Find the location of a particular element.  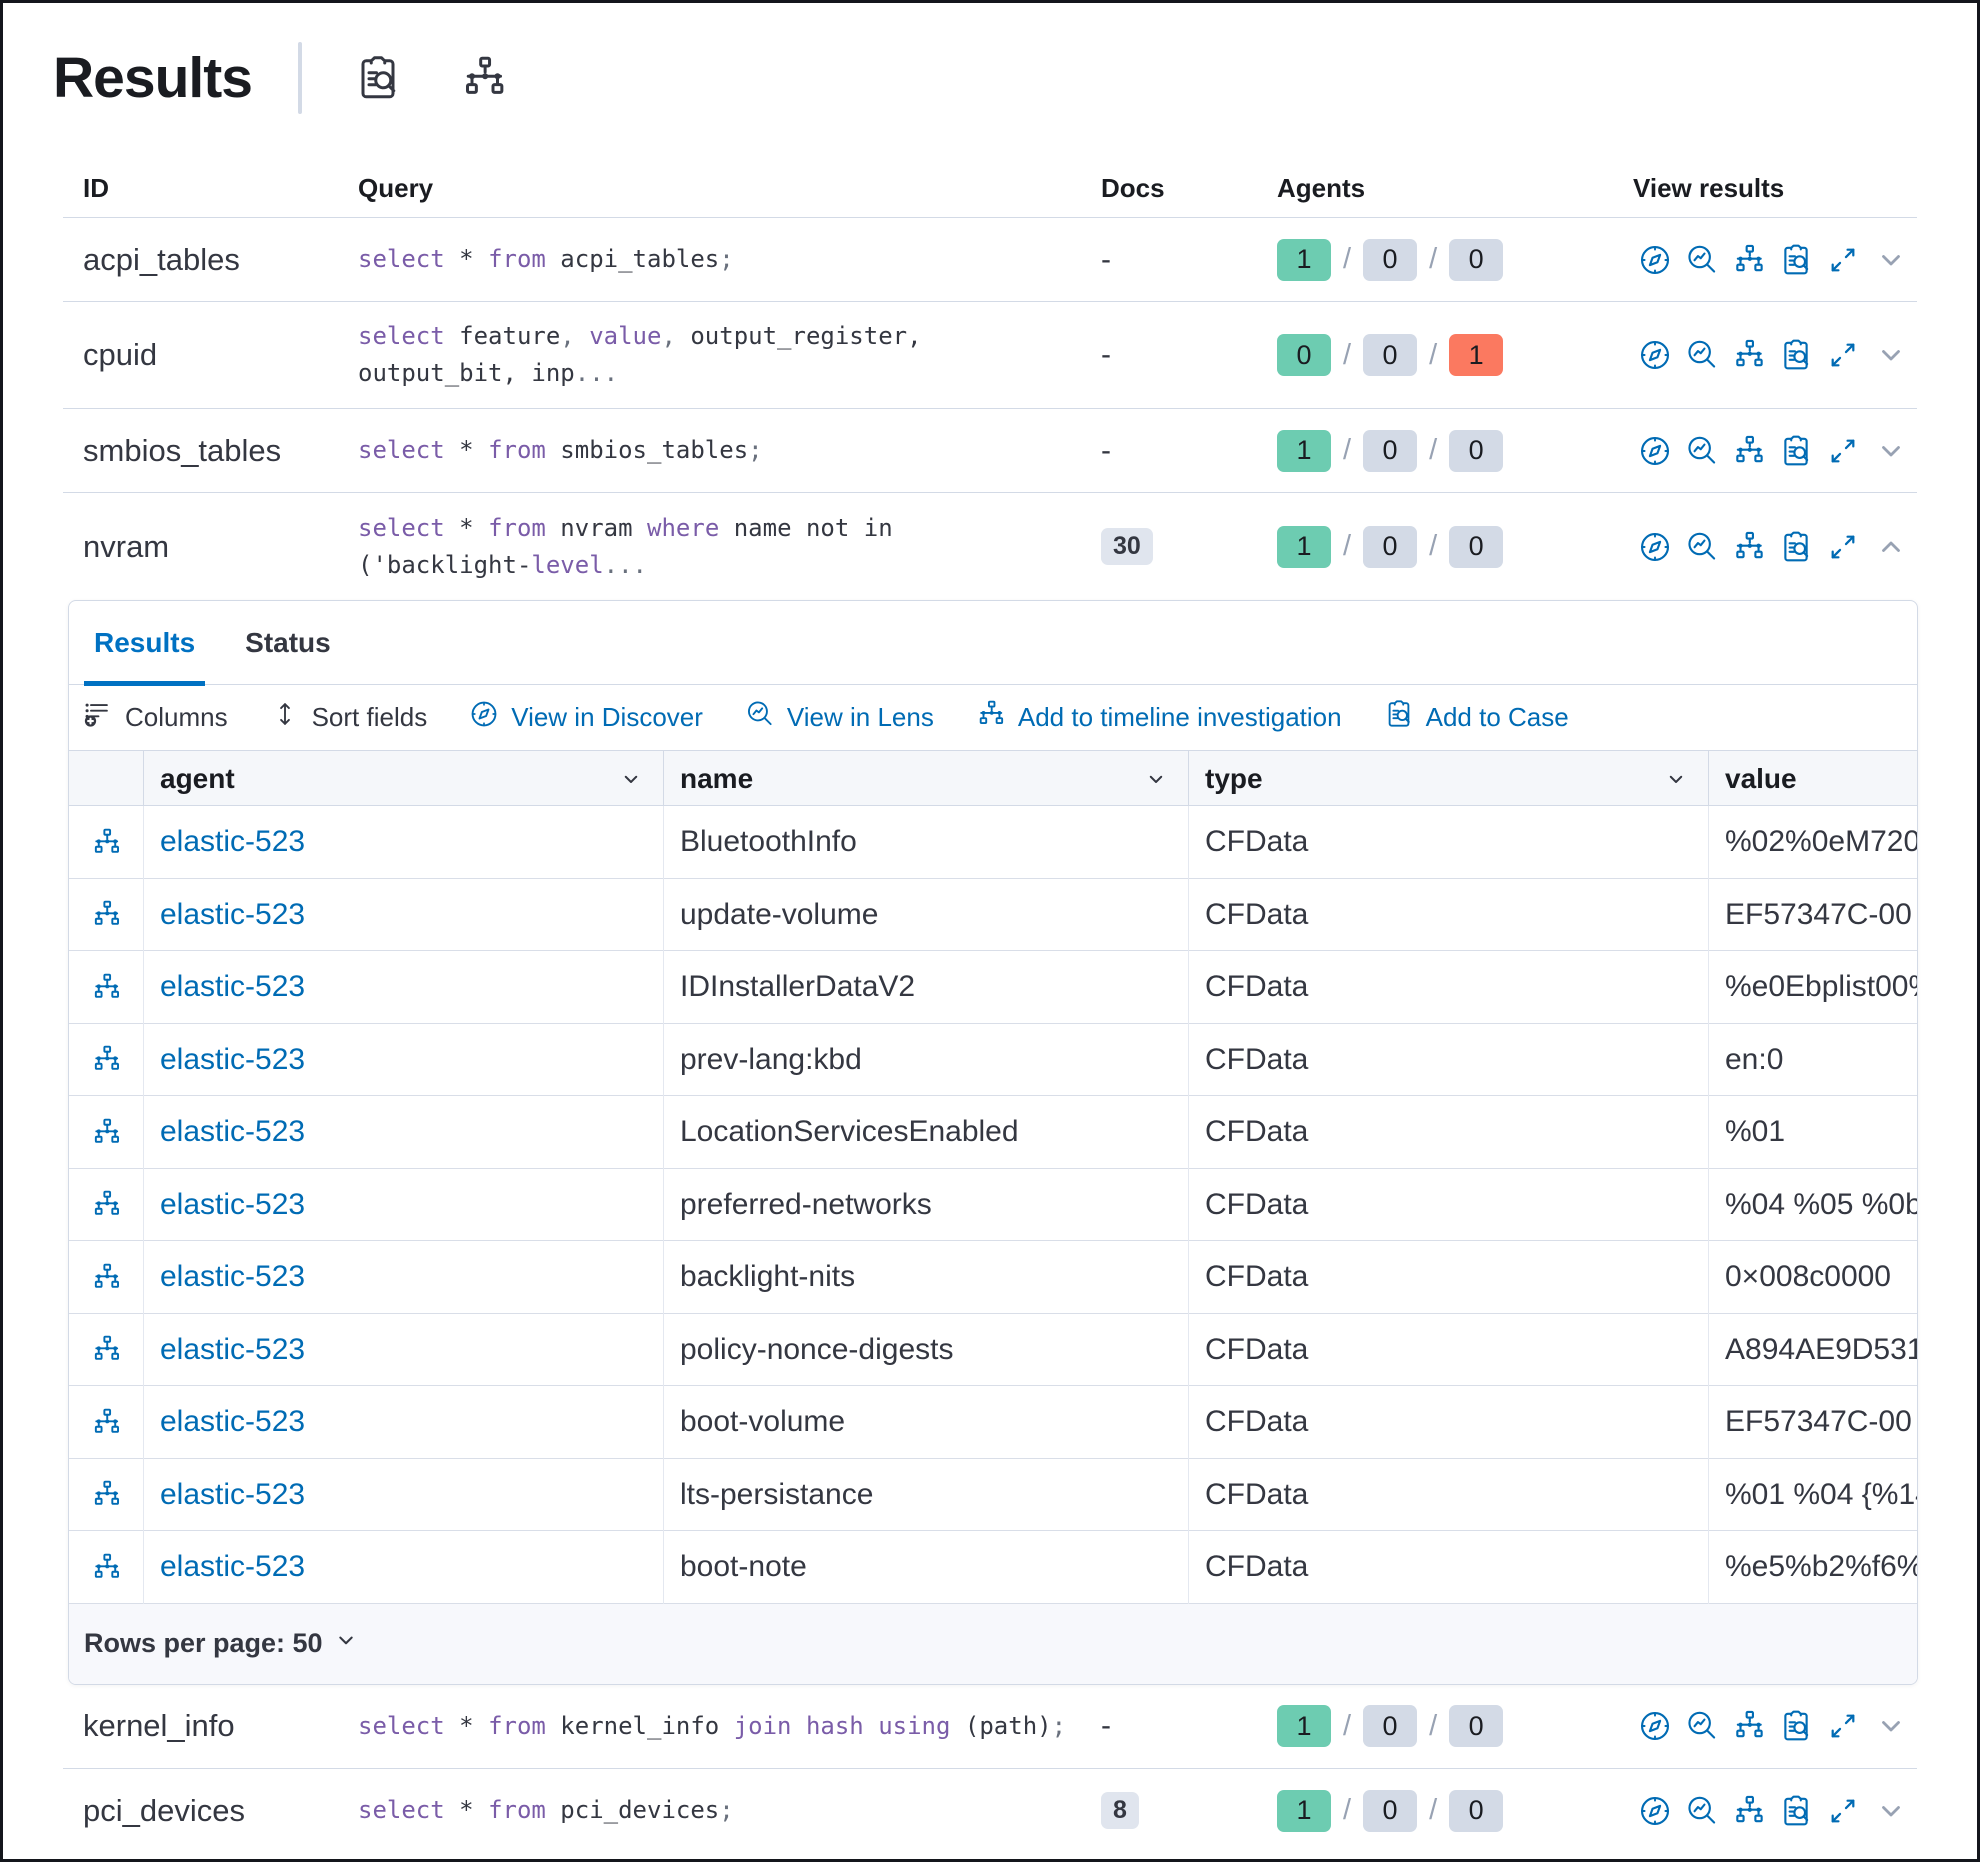

agents-badge-danger: 1 is located at coordinates (1476, 355).